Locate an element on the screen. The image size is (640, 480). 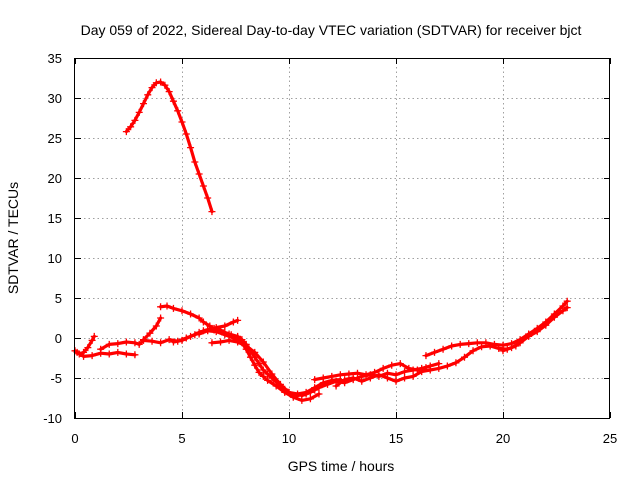
y-tick-label: 5 is located at coordinates (58, 298).